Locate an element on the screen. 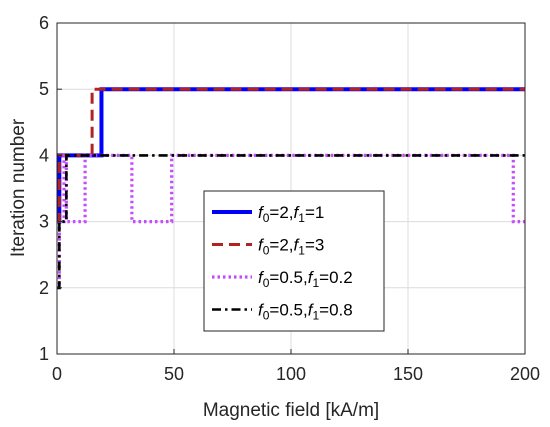  legend-entry-0-val1: =2, is located at coordinates (281, 212).